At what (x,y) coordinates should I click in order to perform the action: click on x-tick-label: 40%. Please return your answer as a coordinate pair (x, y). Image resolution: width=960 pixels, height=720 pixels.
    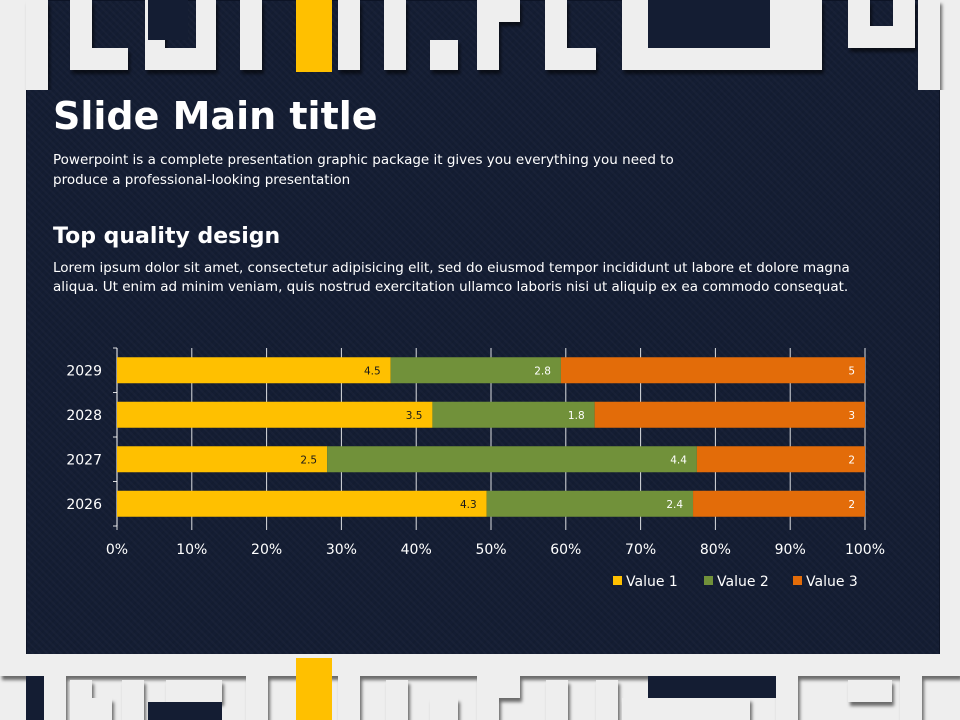
    Looking at the image, I should click on (416, 550).